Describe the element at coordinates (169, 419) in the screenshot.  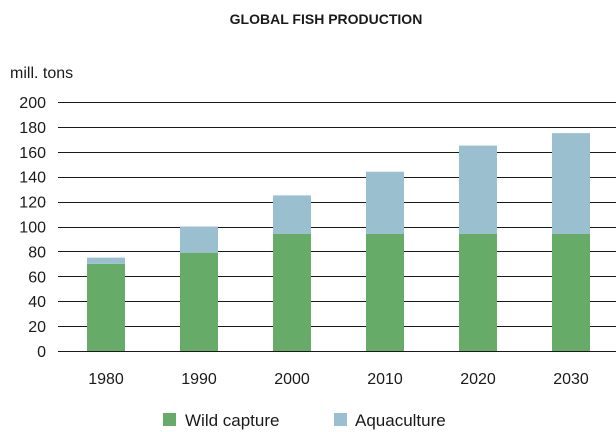
I see `legend-swatch-wild-capture` at that location.